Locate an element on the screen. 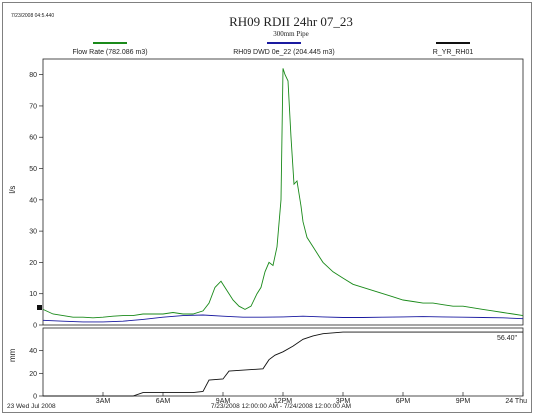  chart-subtitle: 300mm Pipe is located at coordinates (291, 34).